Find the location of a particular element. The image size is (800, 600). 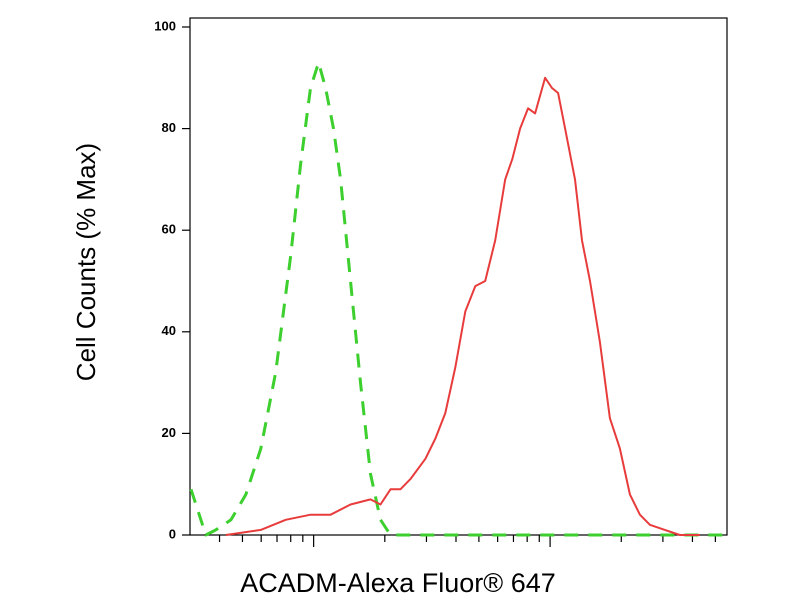

y-tick-label: 100 is located at coordinates (165, 25).